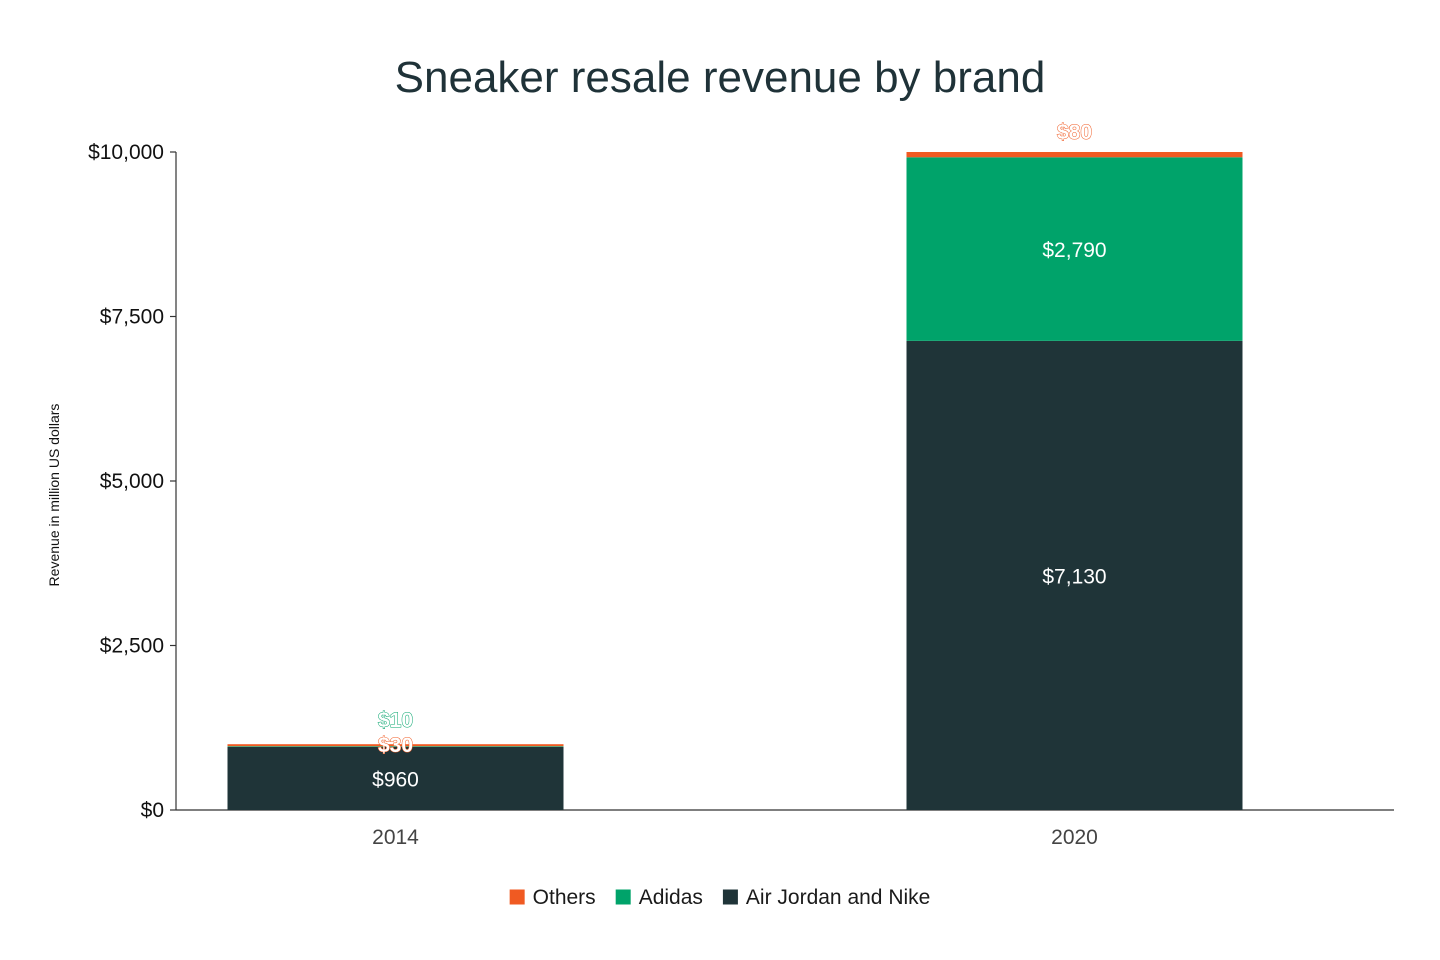 This screenshot has width=1440, height=960. I want to click on data-label-adidas-2014: $10, so click(395, 720).